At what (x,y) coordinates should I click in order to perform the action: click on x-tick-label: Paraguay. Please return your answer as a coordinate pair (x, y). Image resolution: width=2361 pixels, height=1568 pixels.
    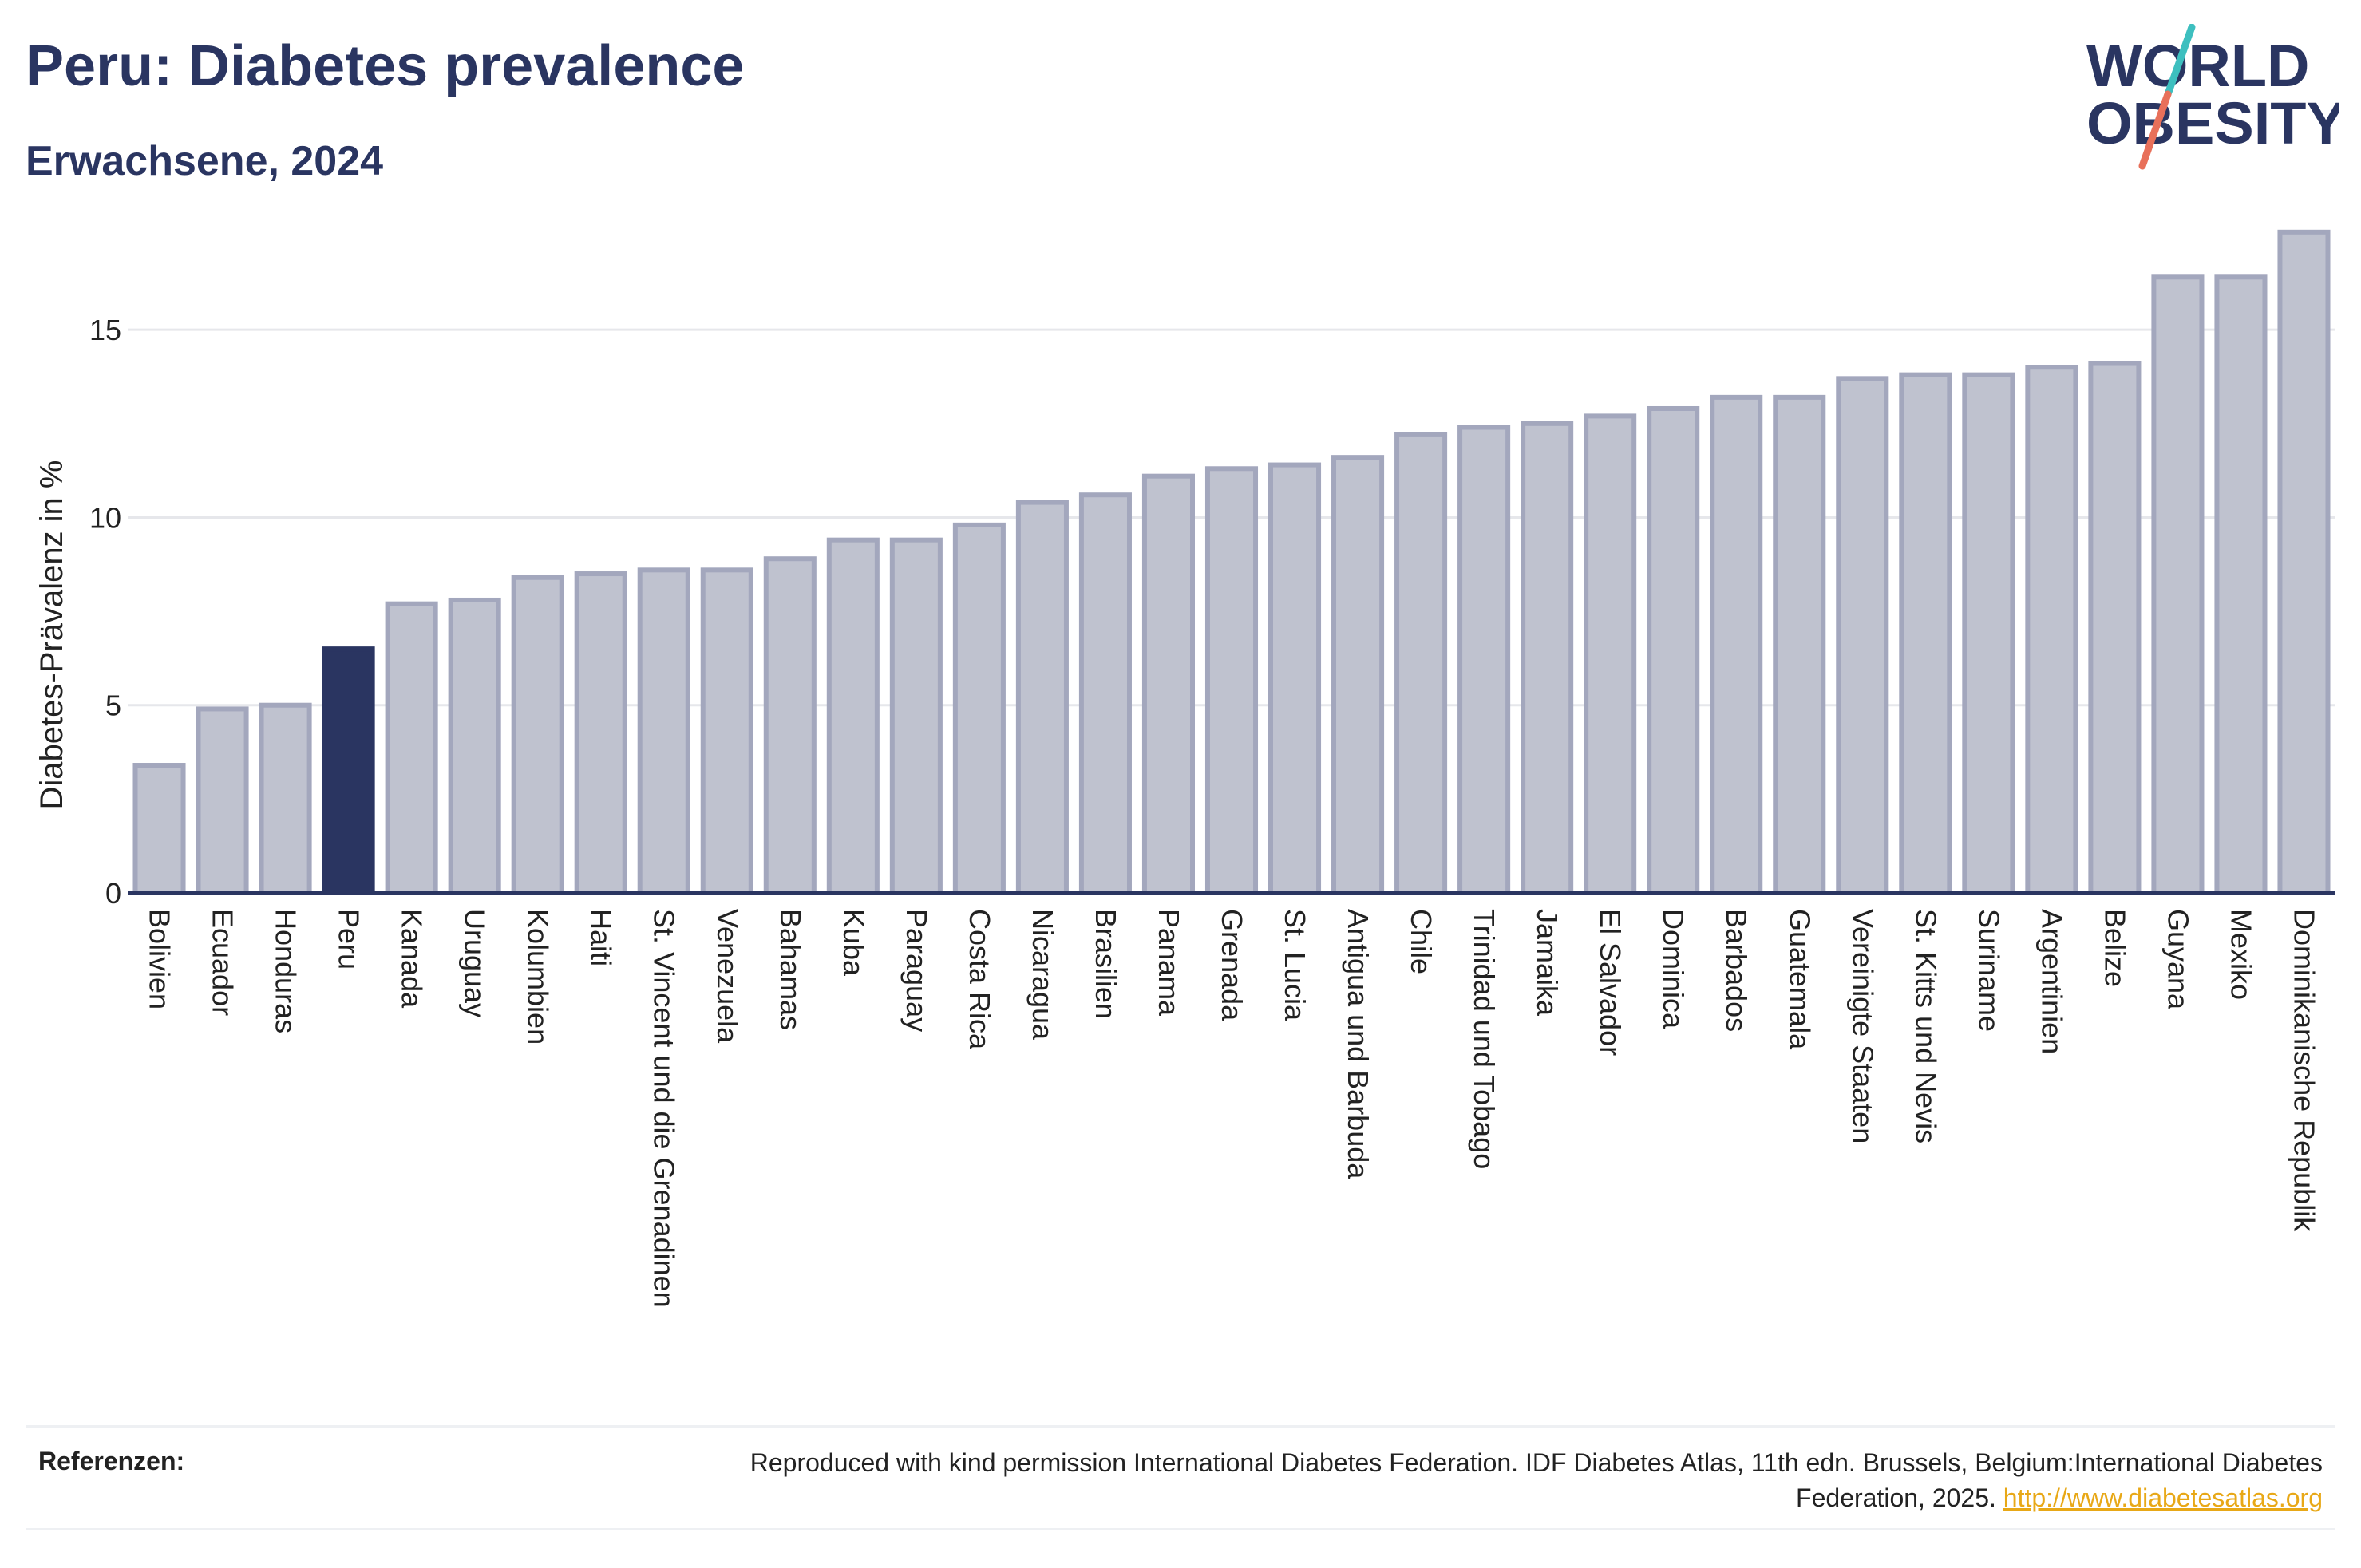
    Looking at the image, I should click on (916, 970).